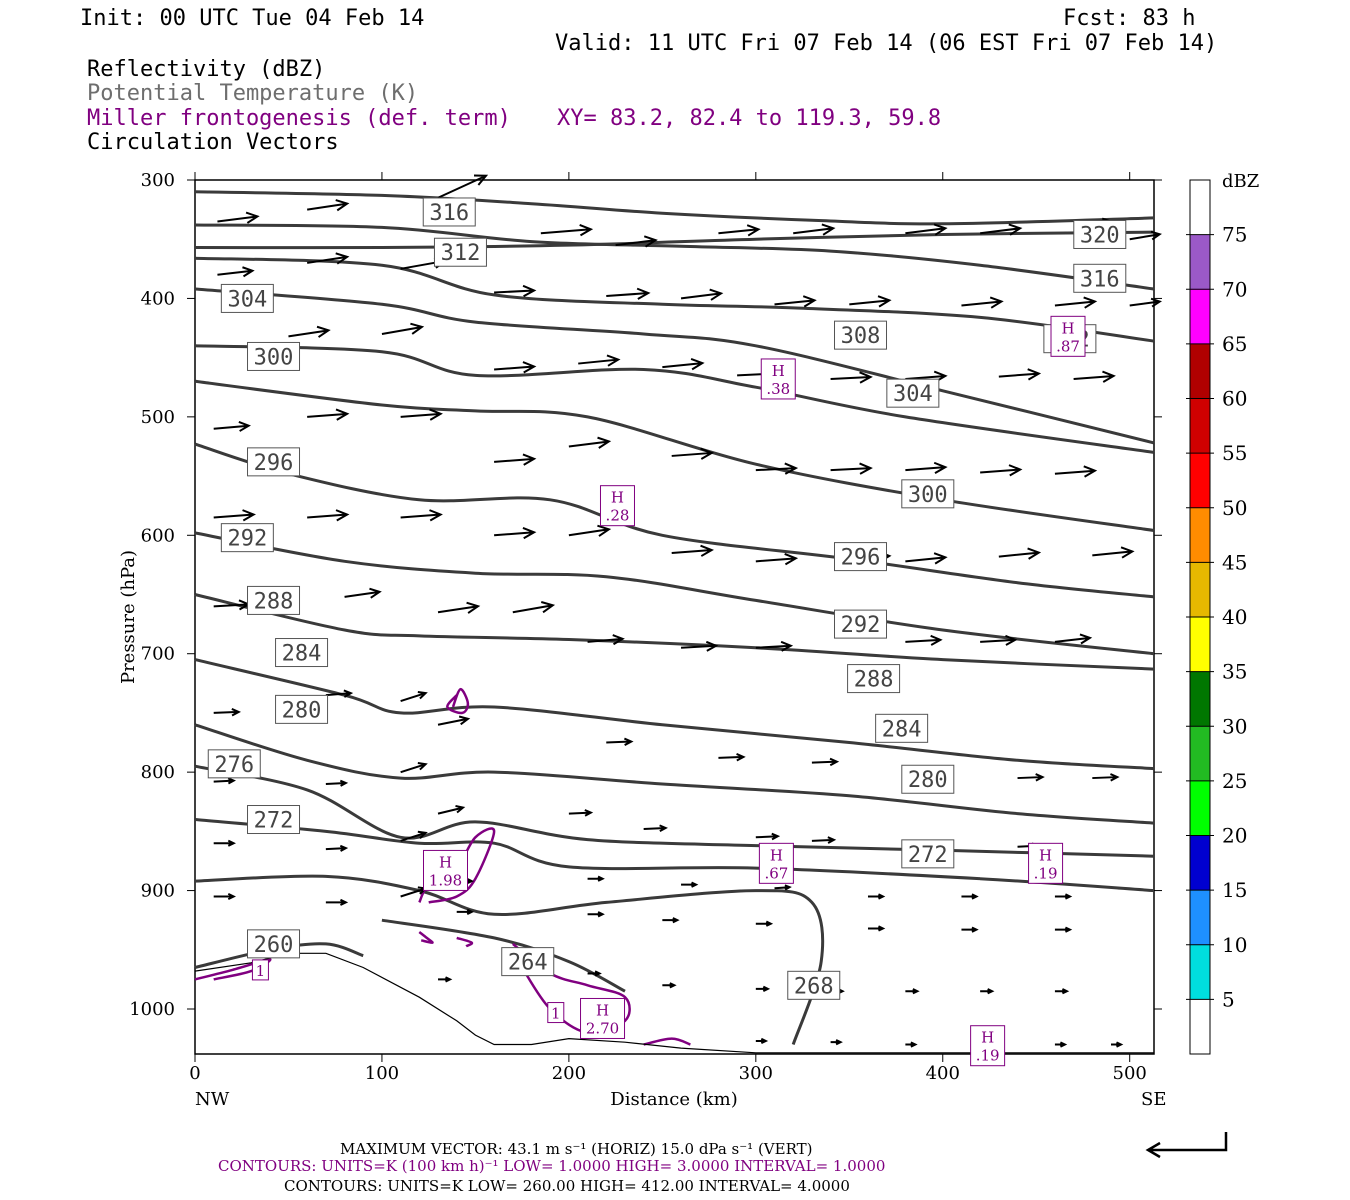 Image resolution: width=1350 pixels, height=1200 pixels. Describe the element at coordinates (674, 1003) in the screenshot. I see `terrain-line` at that location.